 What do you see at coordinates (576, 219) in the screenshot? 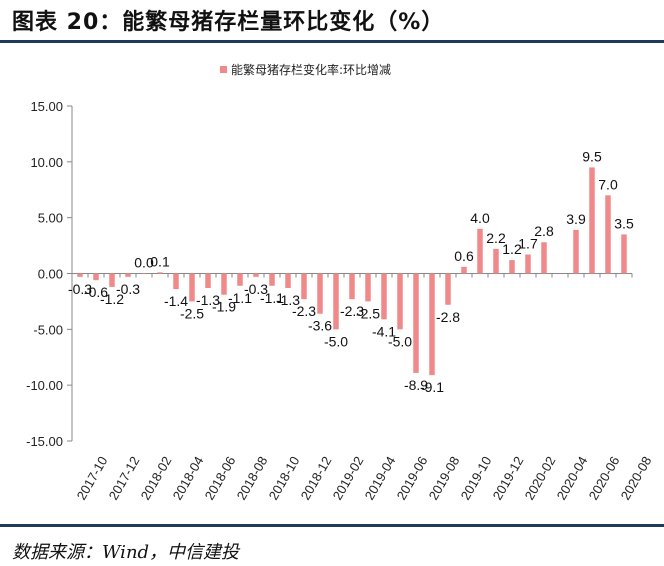
I see `data-label: 3.9` at bounding box center [576, 219].